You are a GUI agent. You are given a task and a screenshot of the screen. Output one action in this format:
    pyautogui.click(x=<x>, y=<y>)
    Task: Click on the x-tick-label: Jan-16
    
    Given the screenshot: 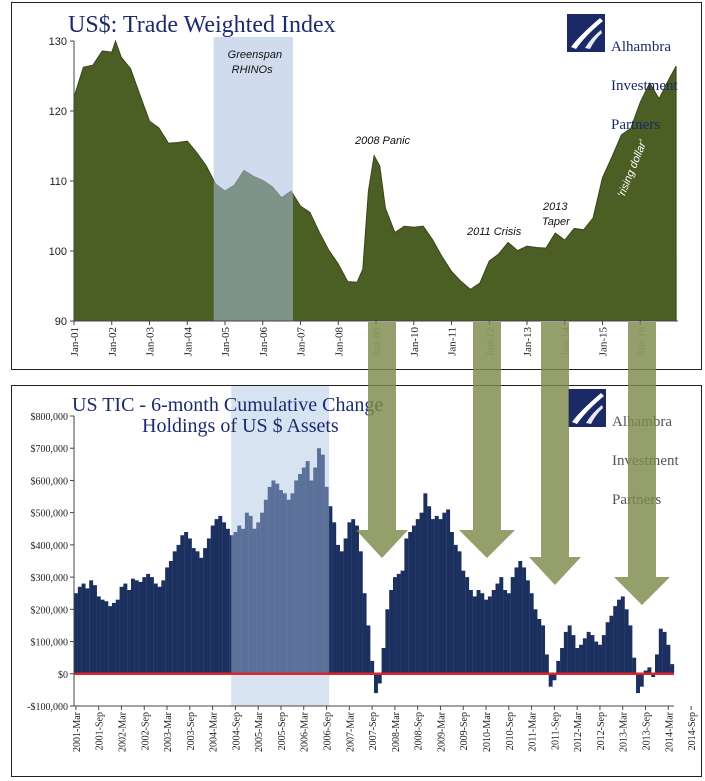 What is the action you would take?
    pyautogui.click(x=641, y=342)
    